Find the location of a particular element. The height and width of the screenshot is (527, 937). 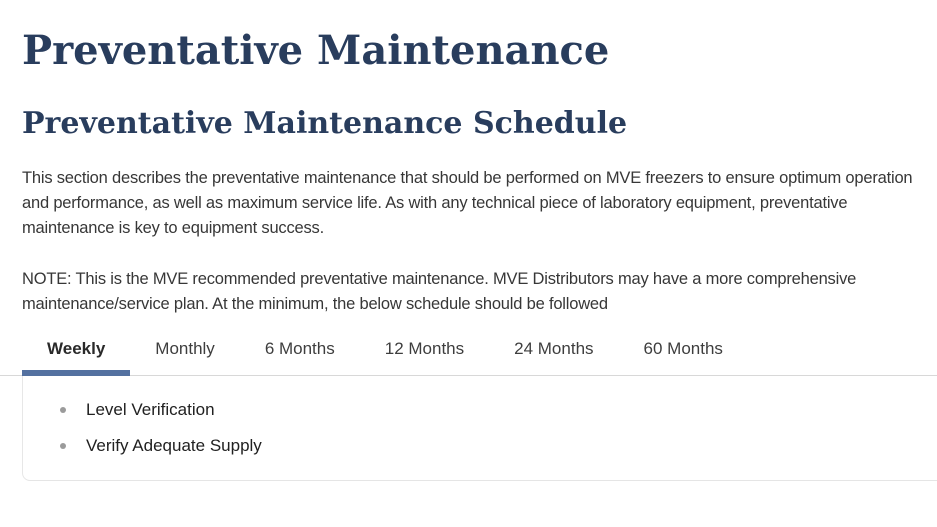

section-title: Preventative Maintenance Schedule is located at coordinates (325, 123).